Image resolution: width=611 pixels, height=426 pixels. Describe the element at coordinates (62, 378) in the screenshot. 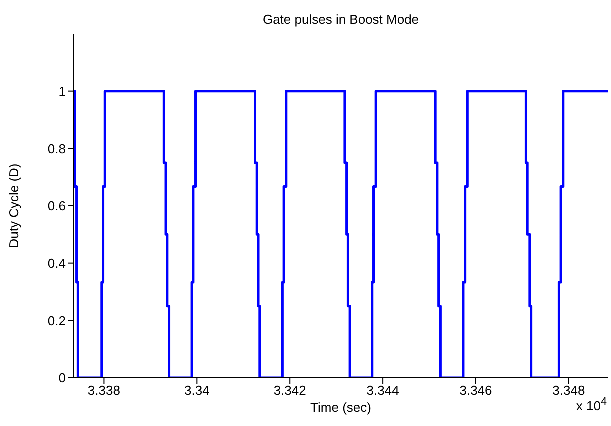

I see `y-tick-label: 0` at that location.